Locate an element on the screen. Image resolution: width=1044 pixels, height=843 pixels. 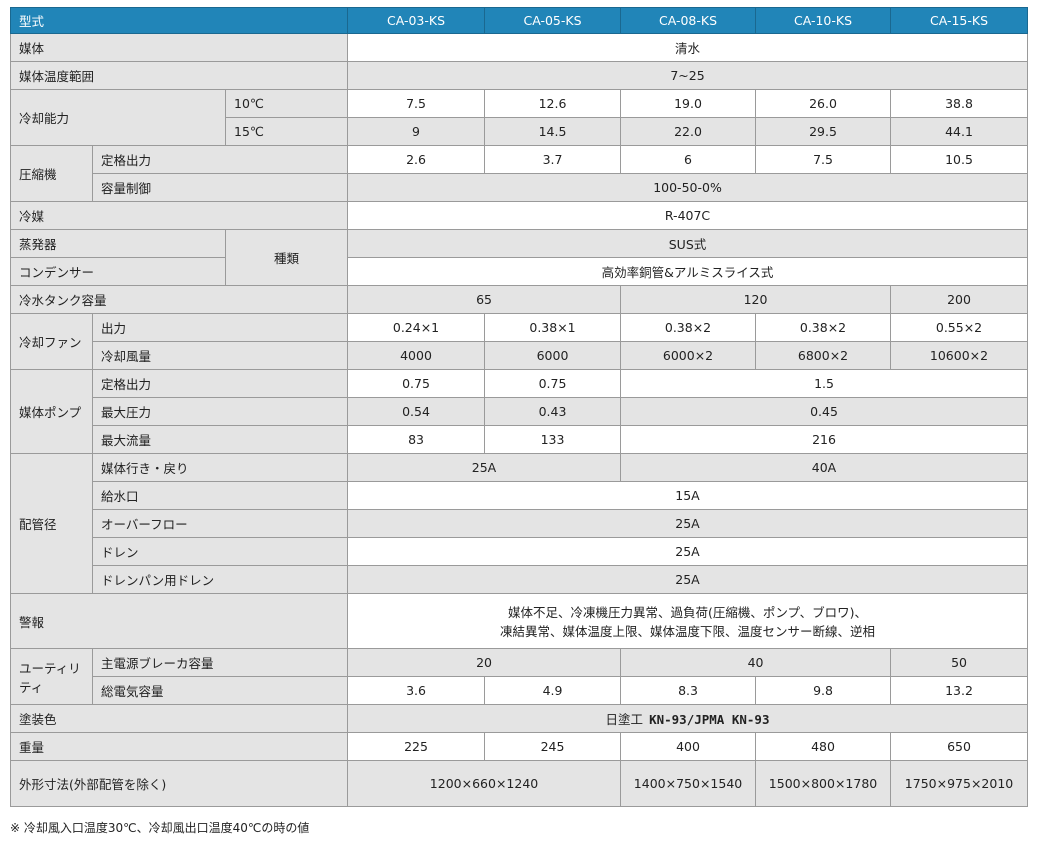
model-header: CA-10-KS is located at coordinates (823, 20).